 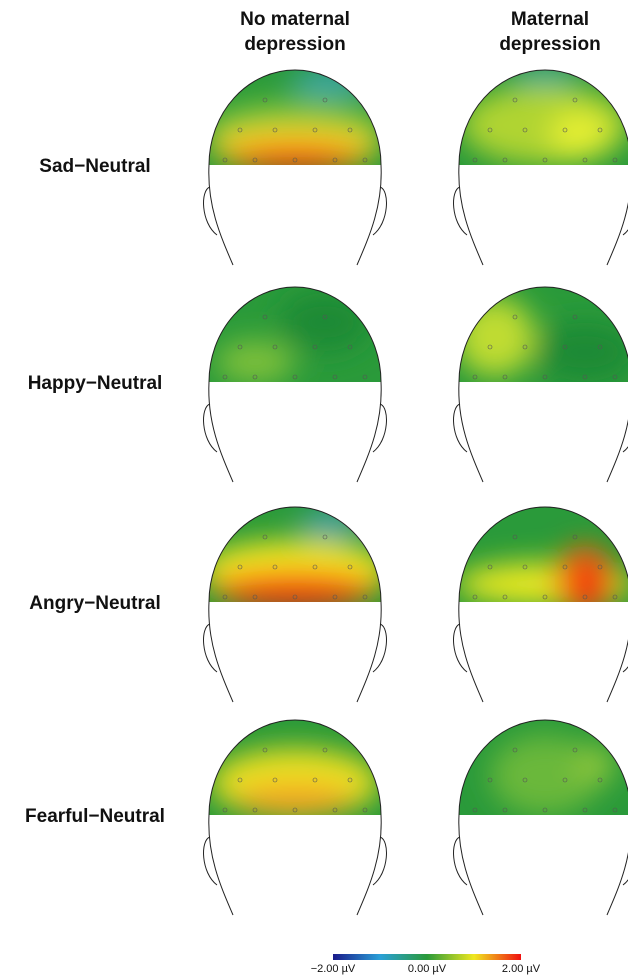 What do you see at coordinates (94, 166) in the screenshot?
I see `row-label: Sad−Neutral` at bounding box center [94, 166].